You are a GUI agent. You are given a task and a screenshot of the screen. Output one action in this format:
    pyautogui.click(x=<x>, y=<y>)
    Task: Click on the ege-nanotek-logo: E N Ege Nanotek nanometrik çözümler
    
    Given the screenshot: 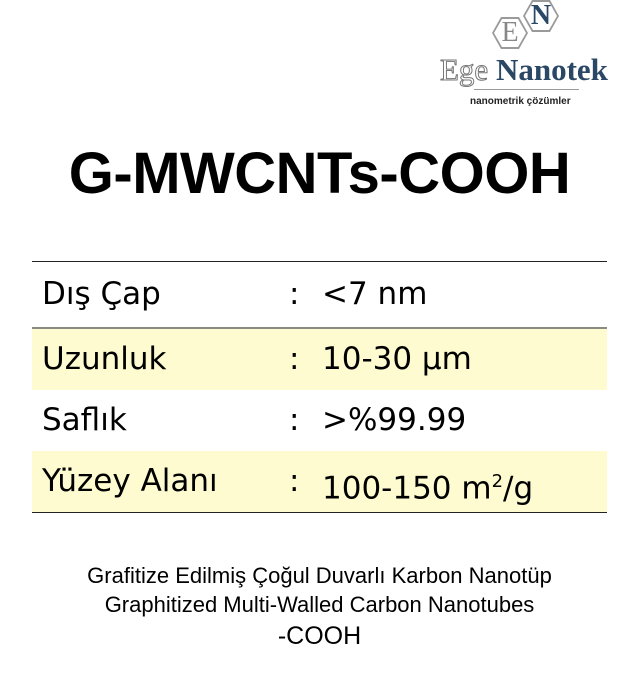 What is the action you would take?
    pyautogui.click(x=534, y=60)
    